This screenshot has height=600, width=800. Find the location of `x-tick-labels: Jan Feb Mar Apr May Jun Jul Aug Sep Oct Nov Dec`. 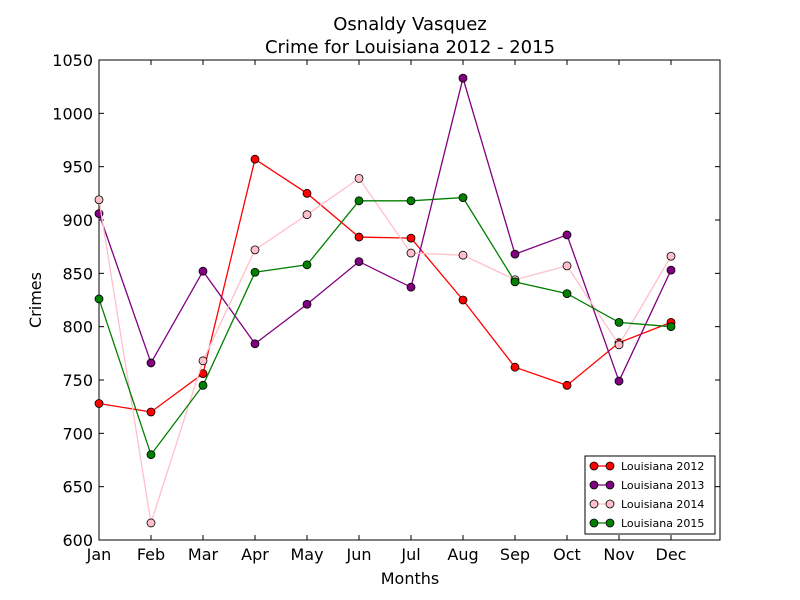

x-tick-labels: Jan Feb Mar Apr May Jun Jul Aug Sep Oct Nov Dec is located at coordinates (386, 554).